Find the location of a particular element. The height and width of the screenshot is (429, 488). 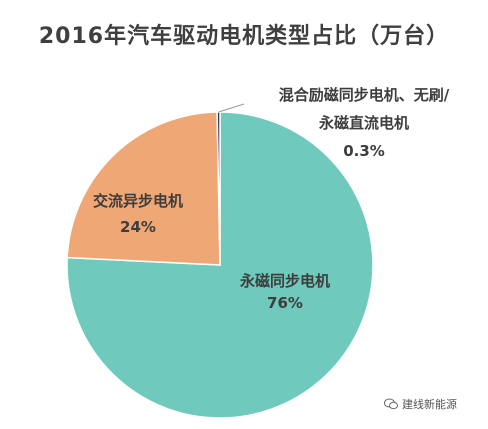

slice-label-2: 混合励磁同步电机、无刷/ is located at coordinates (364, 95).